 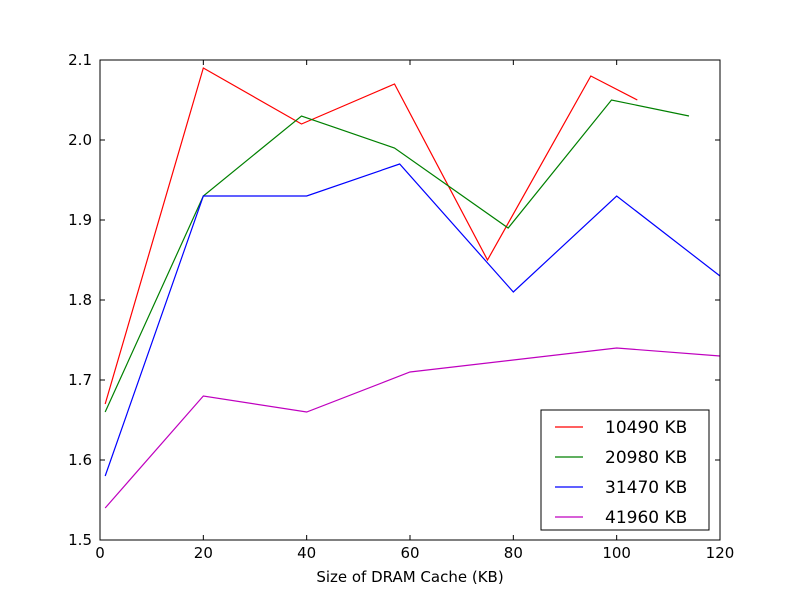 What do you see at coordinates (80, 380) in the screenshot?
I see `y-tick-label: 1.7` at bounding box center [80, 380].